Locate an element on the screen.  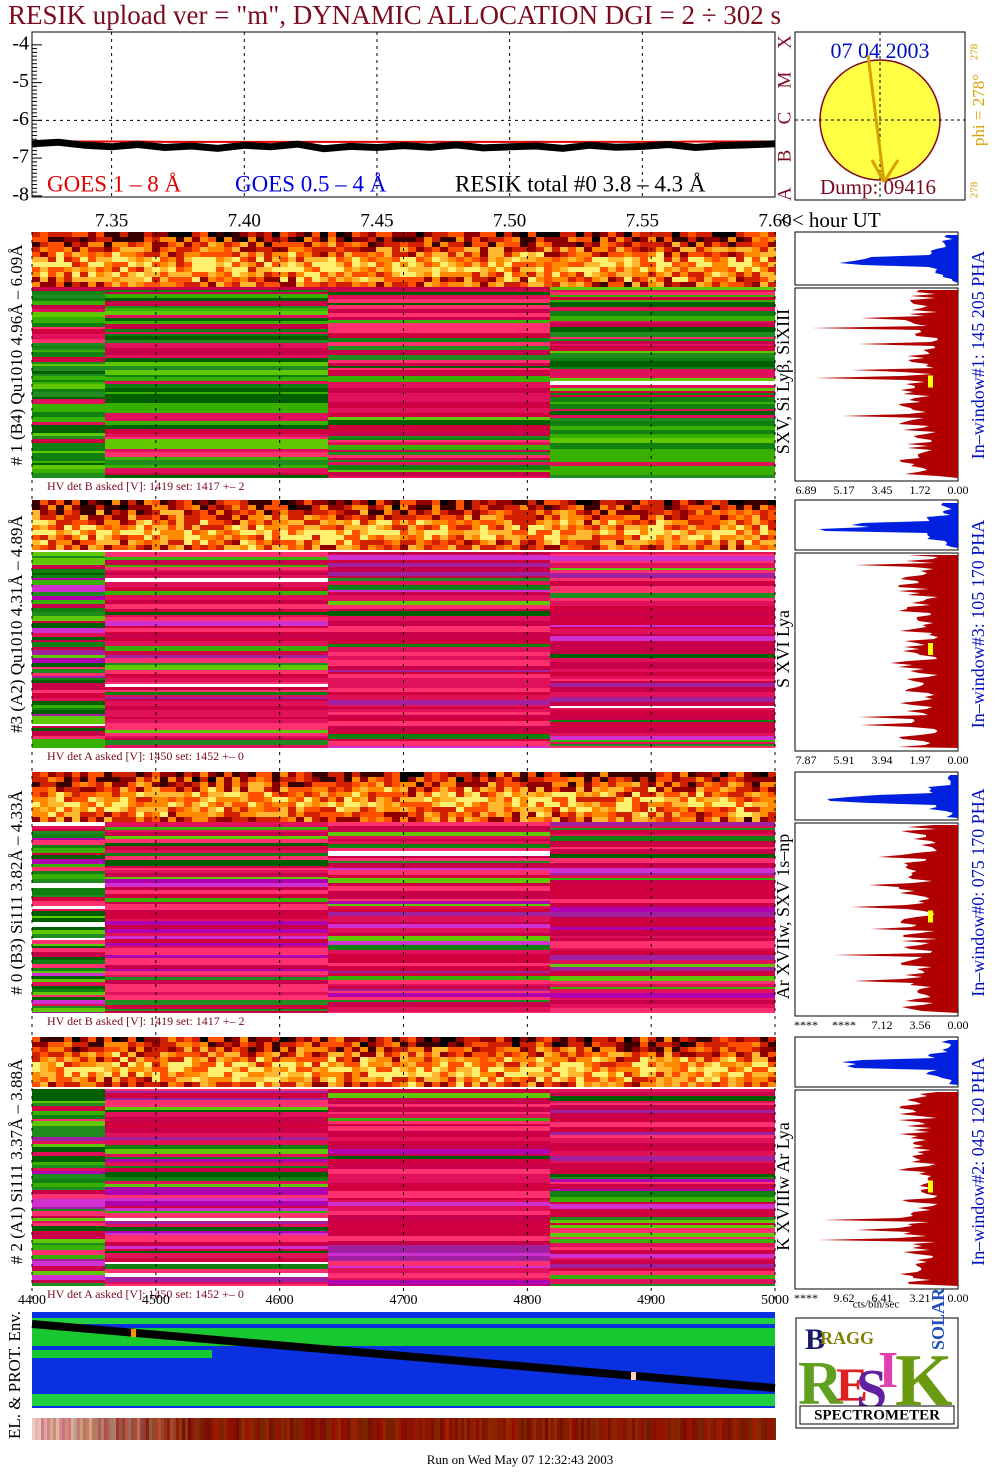
hist-marker is located at coordinates (930, 381).